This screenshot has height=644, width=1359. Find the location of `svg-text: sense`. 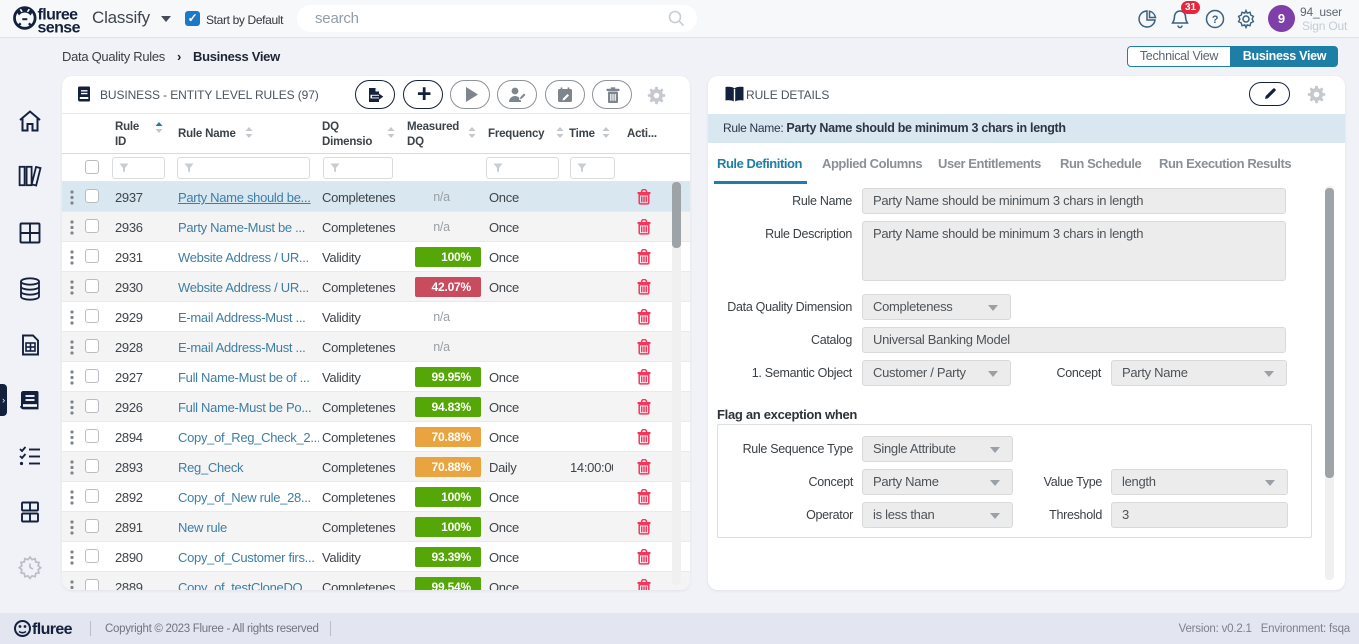

svg-text: sense is located at coordinates (59, 27).